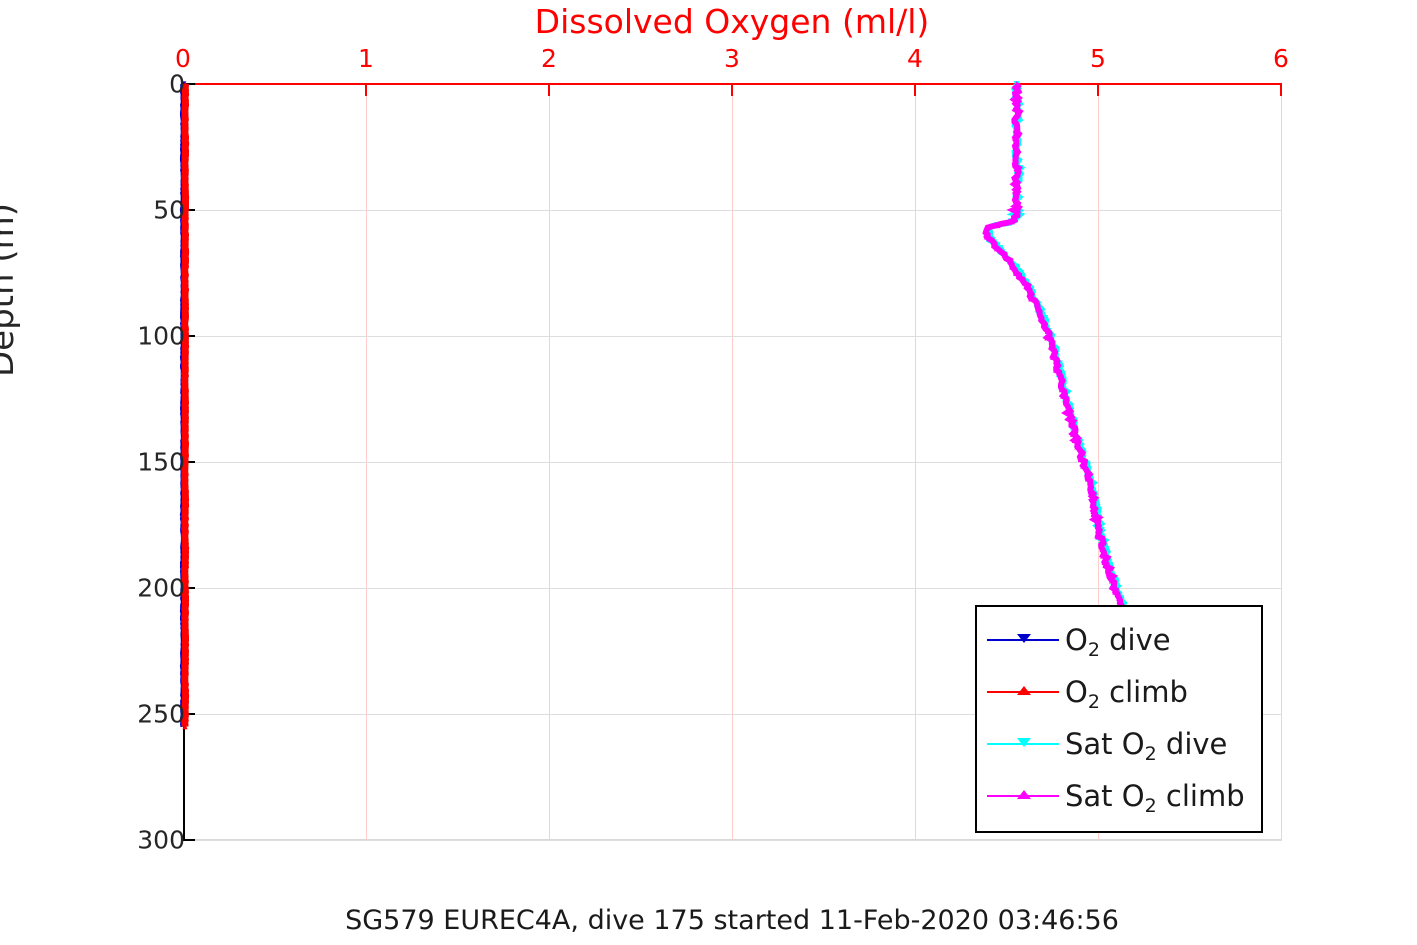 This screenshot has width=1417, height=945. I want to click on x-tick-label: 6, so click(1281, 58).